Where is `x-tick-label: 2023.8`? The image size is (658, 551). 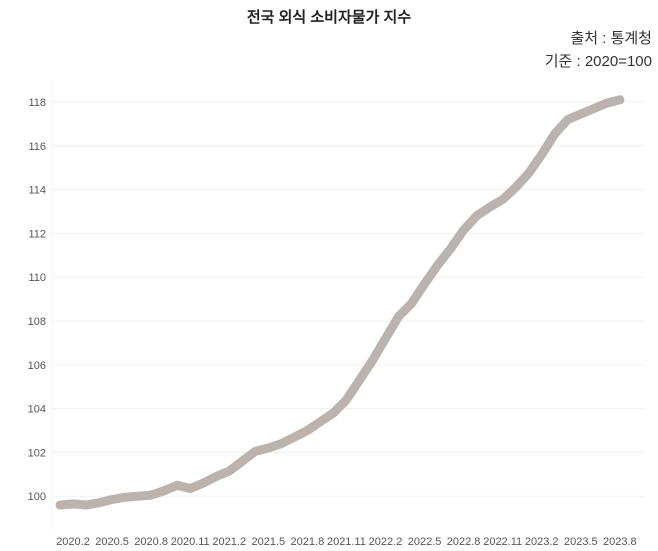
x-tick-label: 2023.8 is located at coordinates (620, 542).